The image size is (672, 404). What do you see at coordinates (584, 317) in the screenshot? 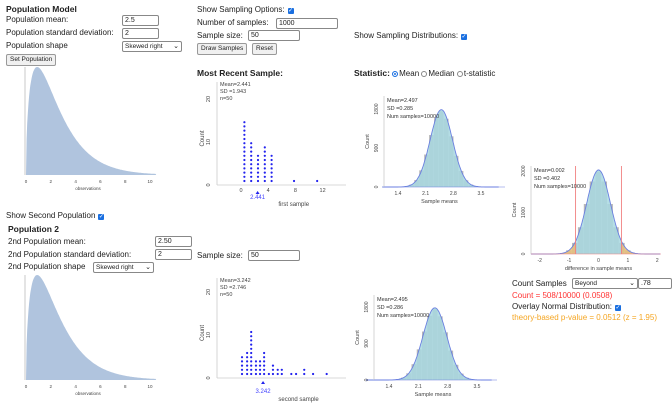
I see `theory-p-value: theory-based p-value = 0.0512 (z = 1.95)` at bounding box center [584, 317].